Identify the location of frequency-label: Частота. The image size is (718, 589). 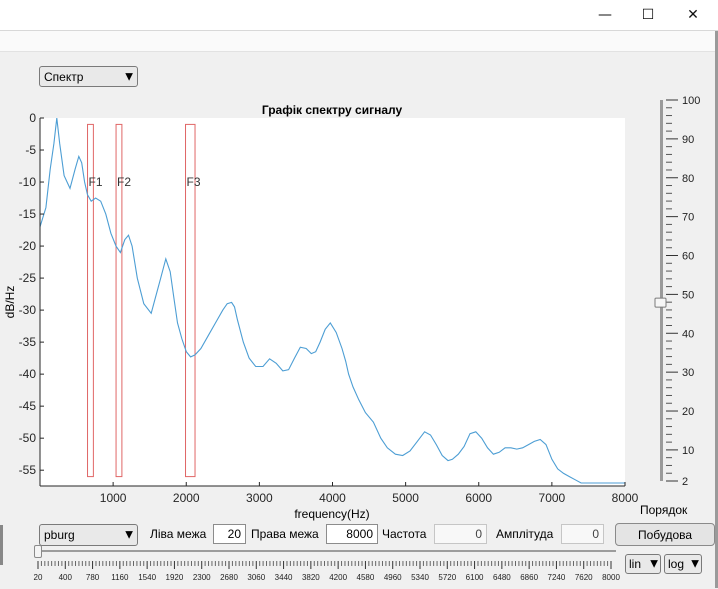
(404, 534).